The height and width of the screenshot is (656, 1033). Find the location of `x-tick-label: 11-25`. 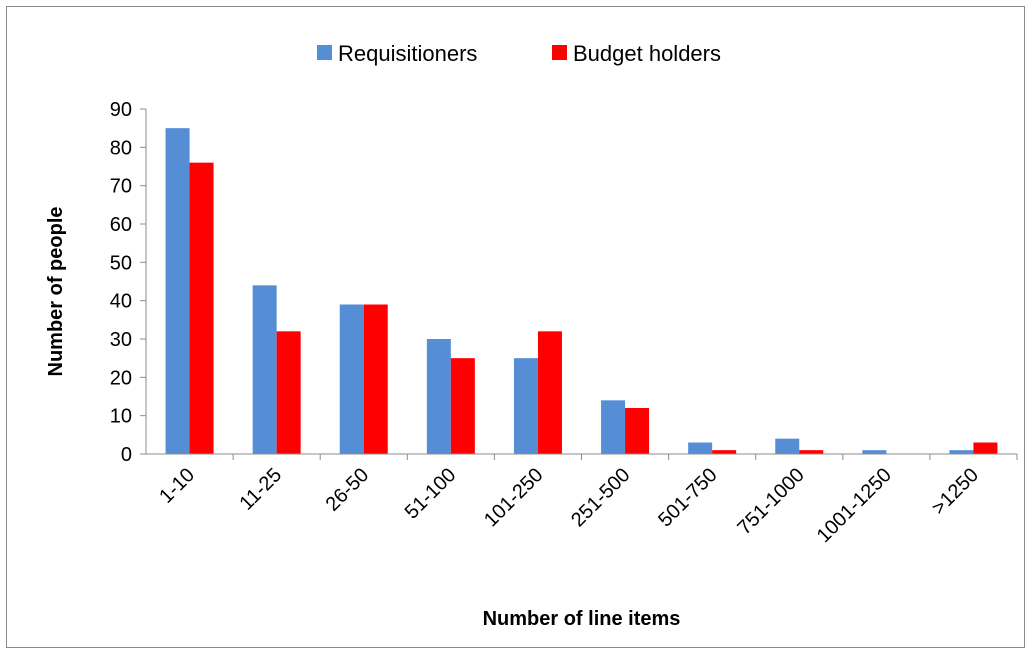

x-tick-label: 11-25 is located at coordinates (261, 489).